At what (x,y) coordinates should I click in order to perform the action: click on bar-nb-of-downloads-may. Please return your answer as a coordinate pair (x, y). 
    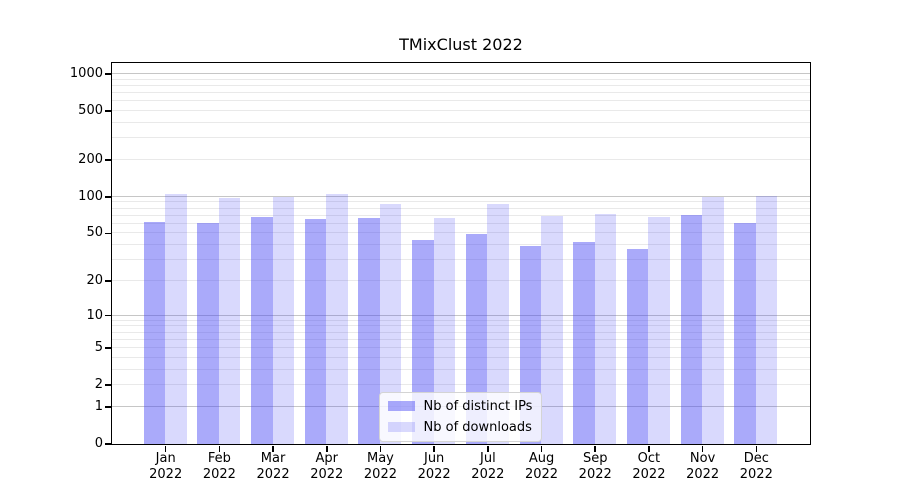
    Looking at the image, I should click on (390, 323).